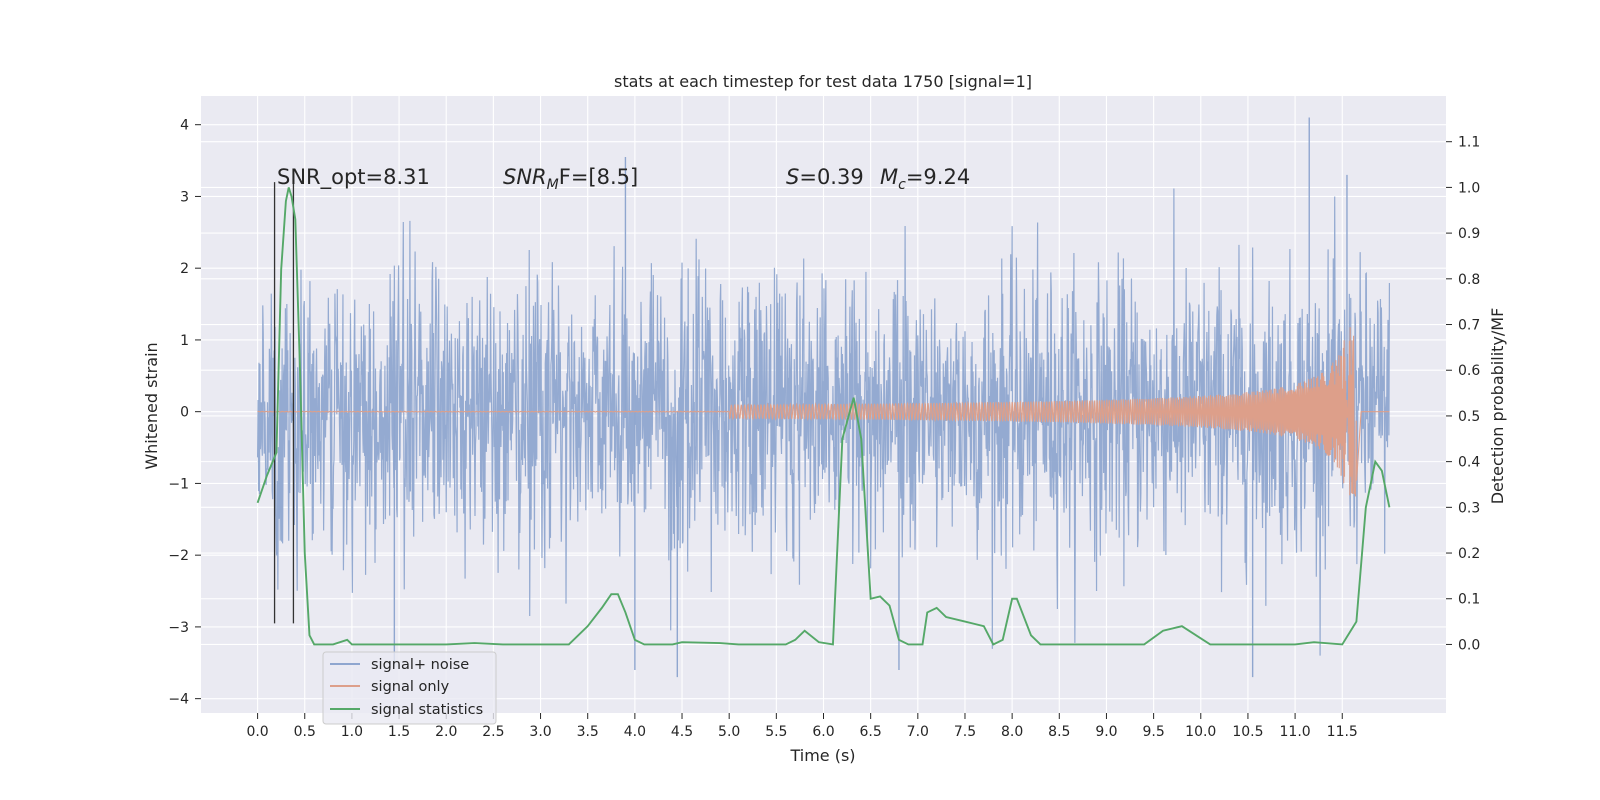 Image resolution: width=1600 pixels, height=800 pixels. What do you see at coordinates (1469, 234) in the screenshot?
I see `y-tick-label-right: 0.9` at bounding box center [1469, 234].